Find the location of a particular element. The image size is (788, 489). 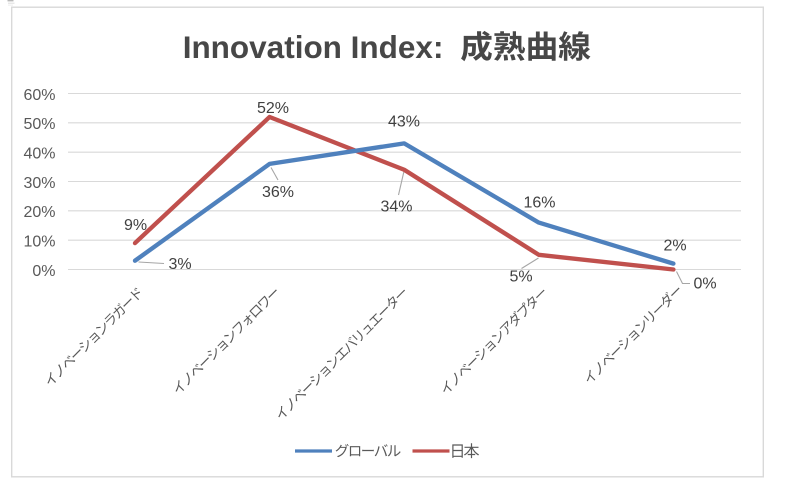

svg-text: 50% is located at coordinates (39, 124).